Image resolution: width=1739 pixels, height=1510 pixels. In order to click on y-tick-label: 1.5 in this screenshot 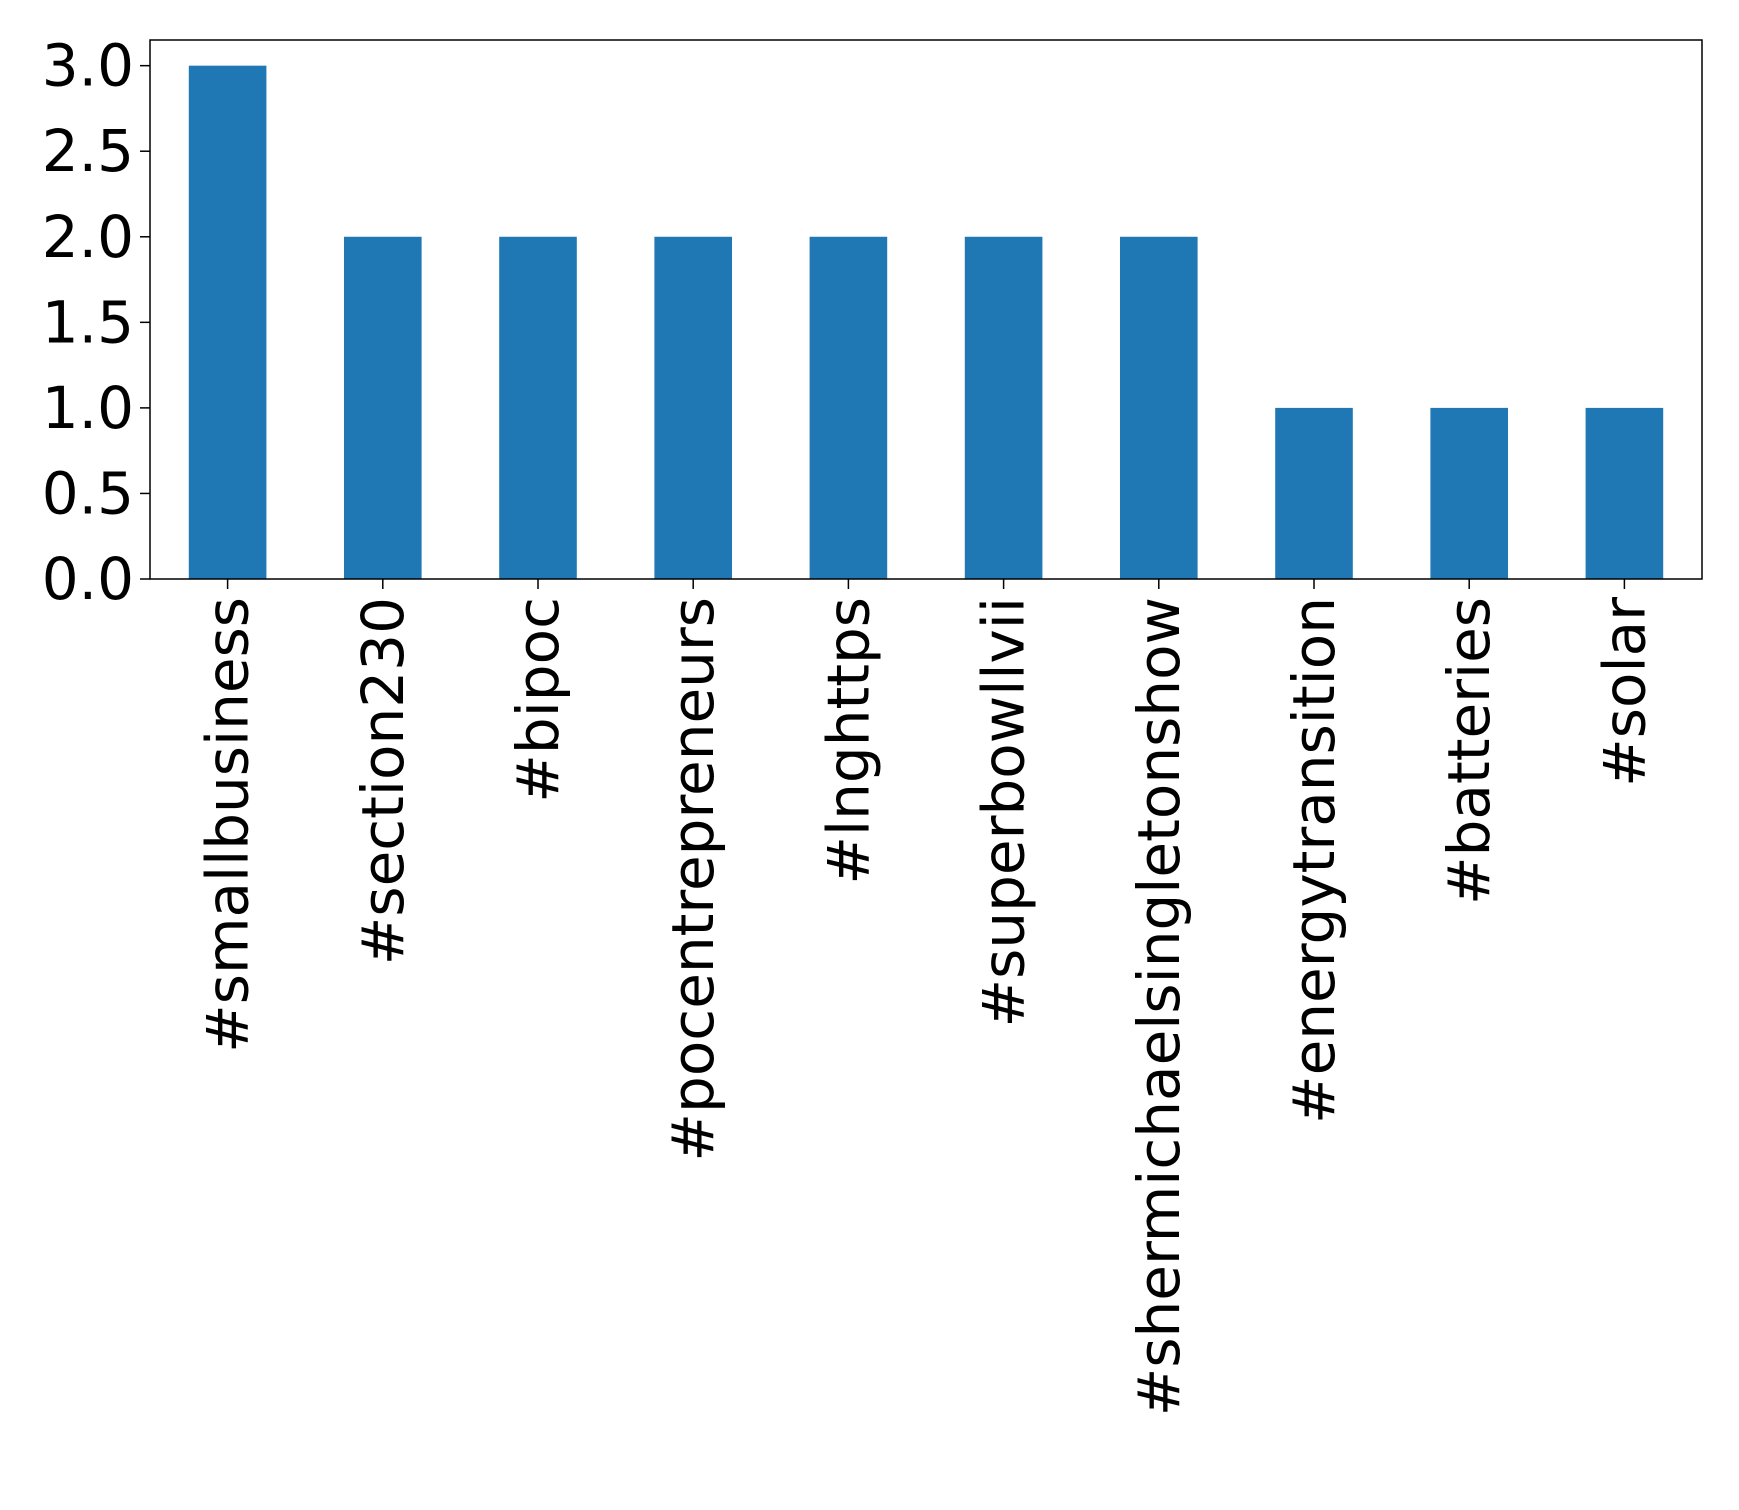, I will do `click(88, 322)`.